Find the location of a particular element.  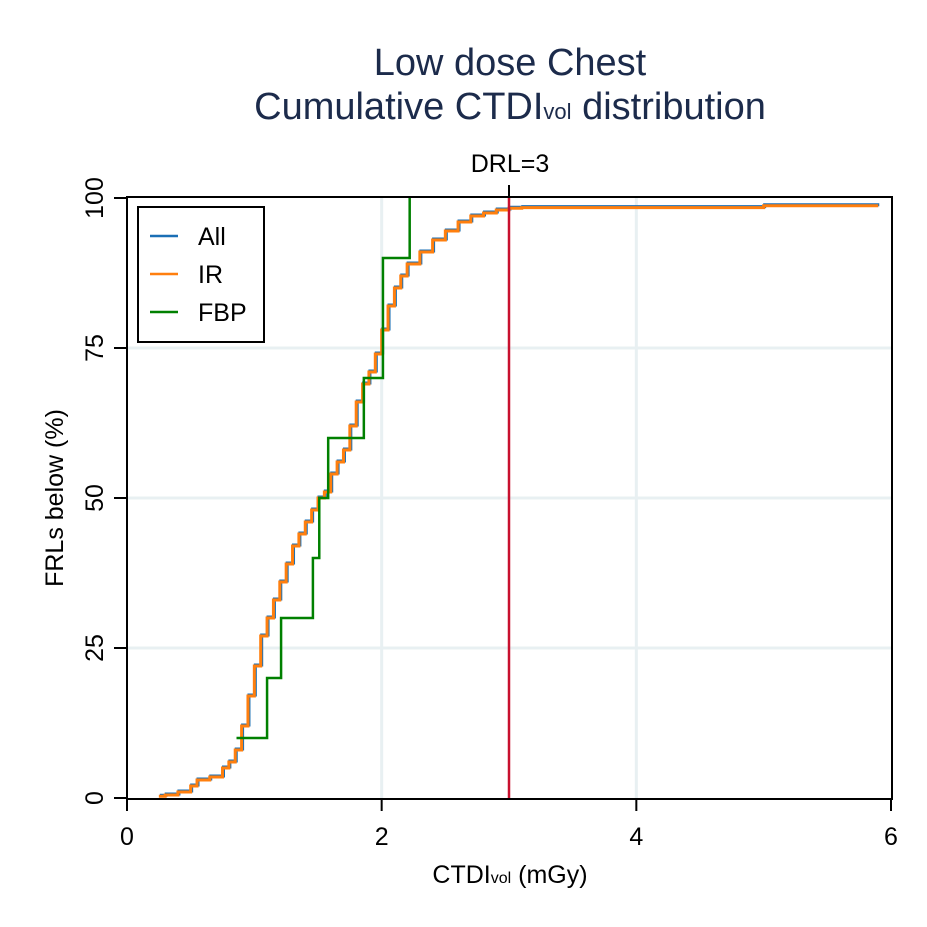

x-tick-label-0: 0 is located at coordinates (127, 837).